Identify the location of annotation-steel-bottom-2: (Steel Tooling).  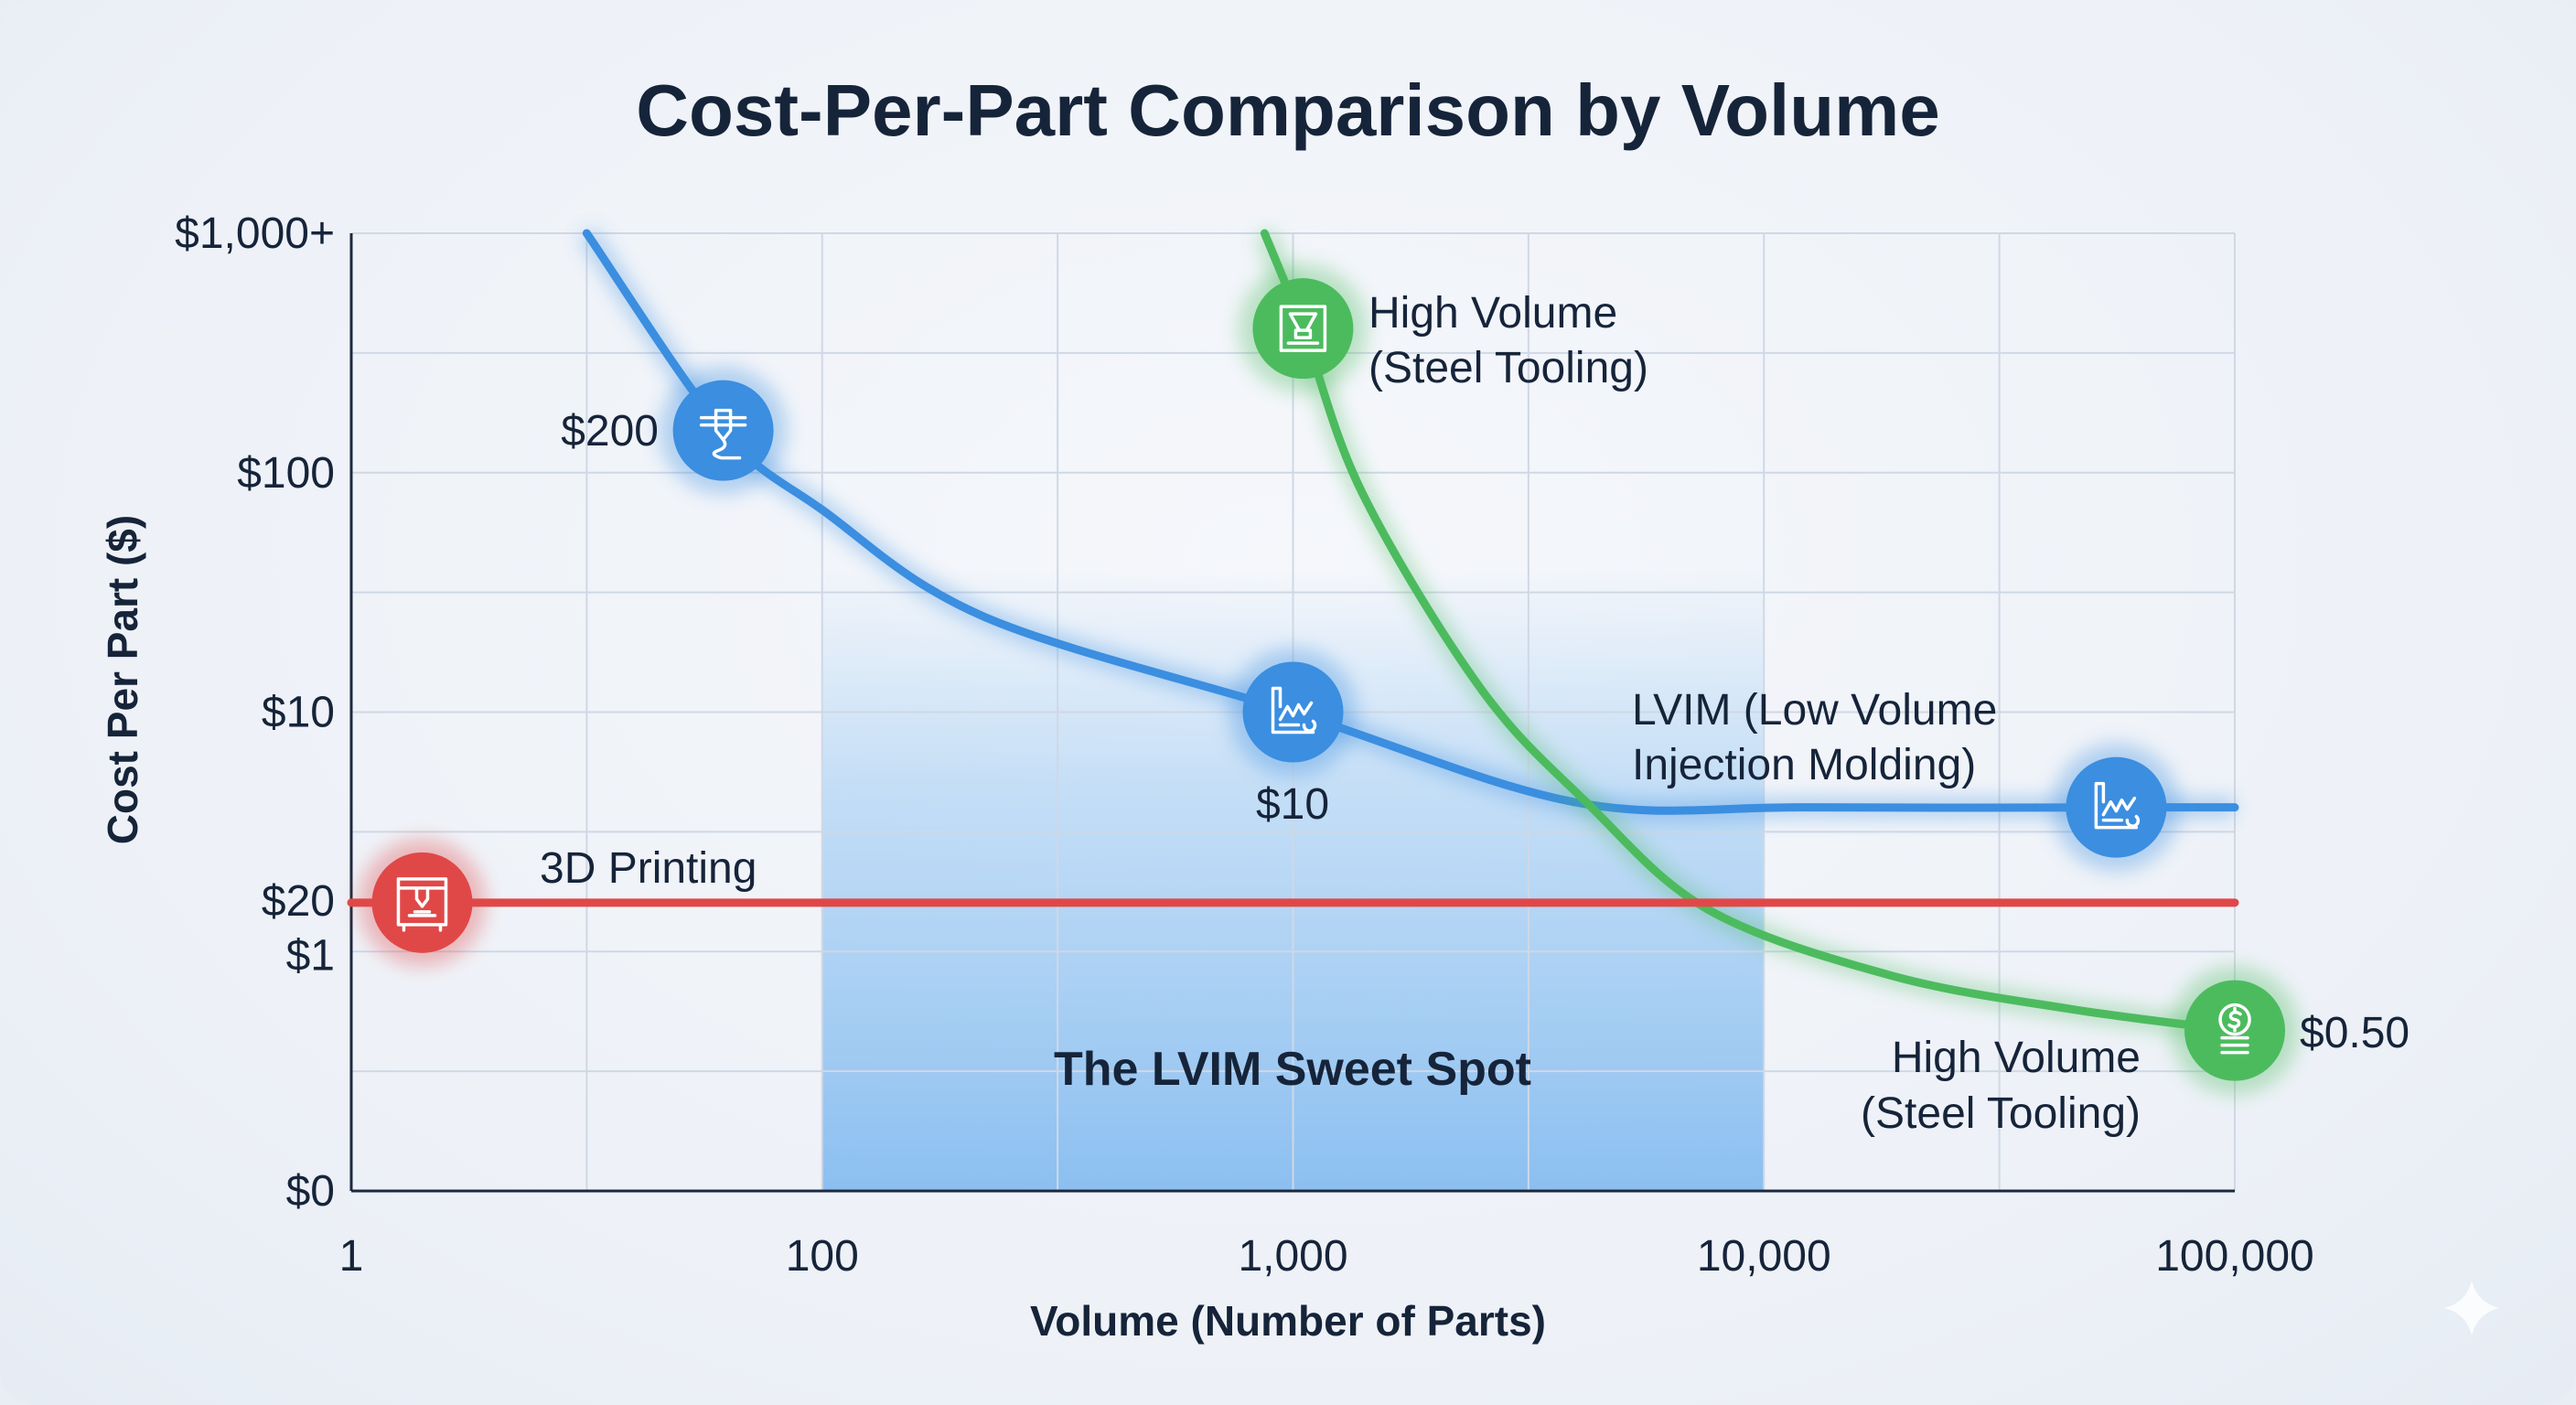
(2001, 1113).